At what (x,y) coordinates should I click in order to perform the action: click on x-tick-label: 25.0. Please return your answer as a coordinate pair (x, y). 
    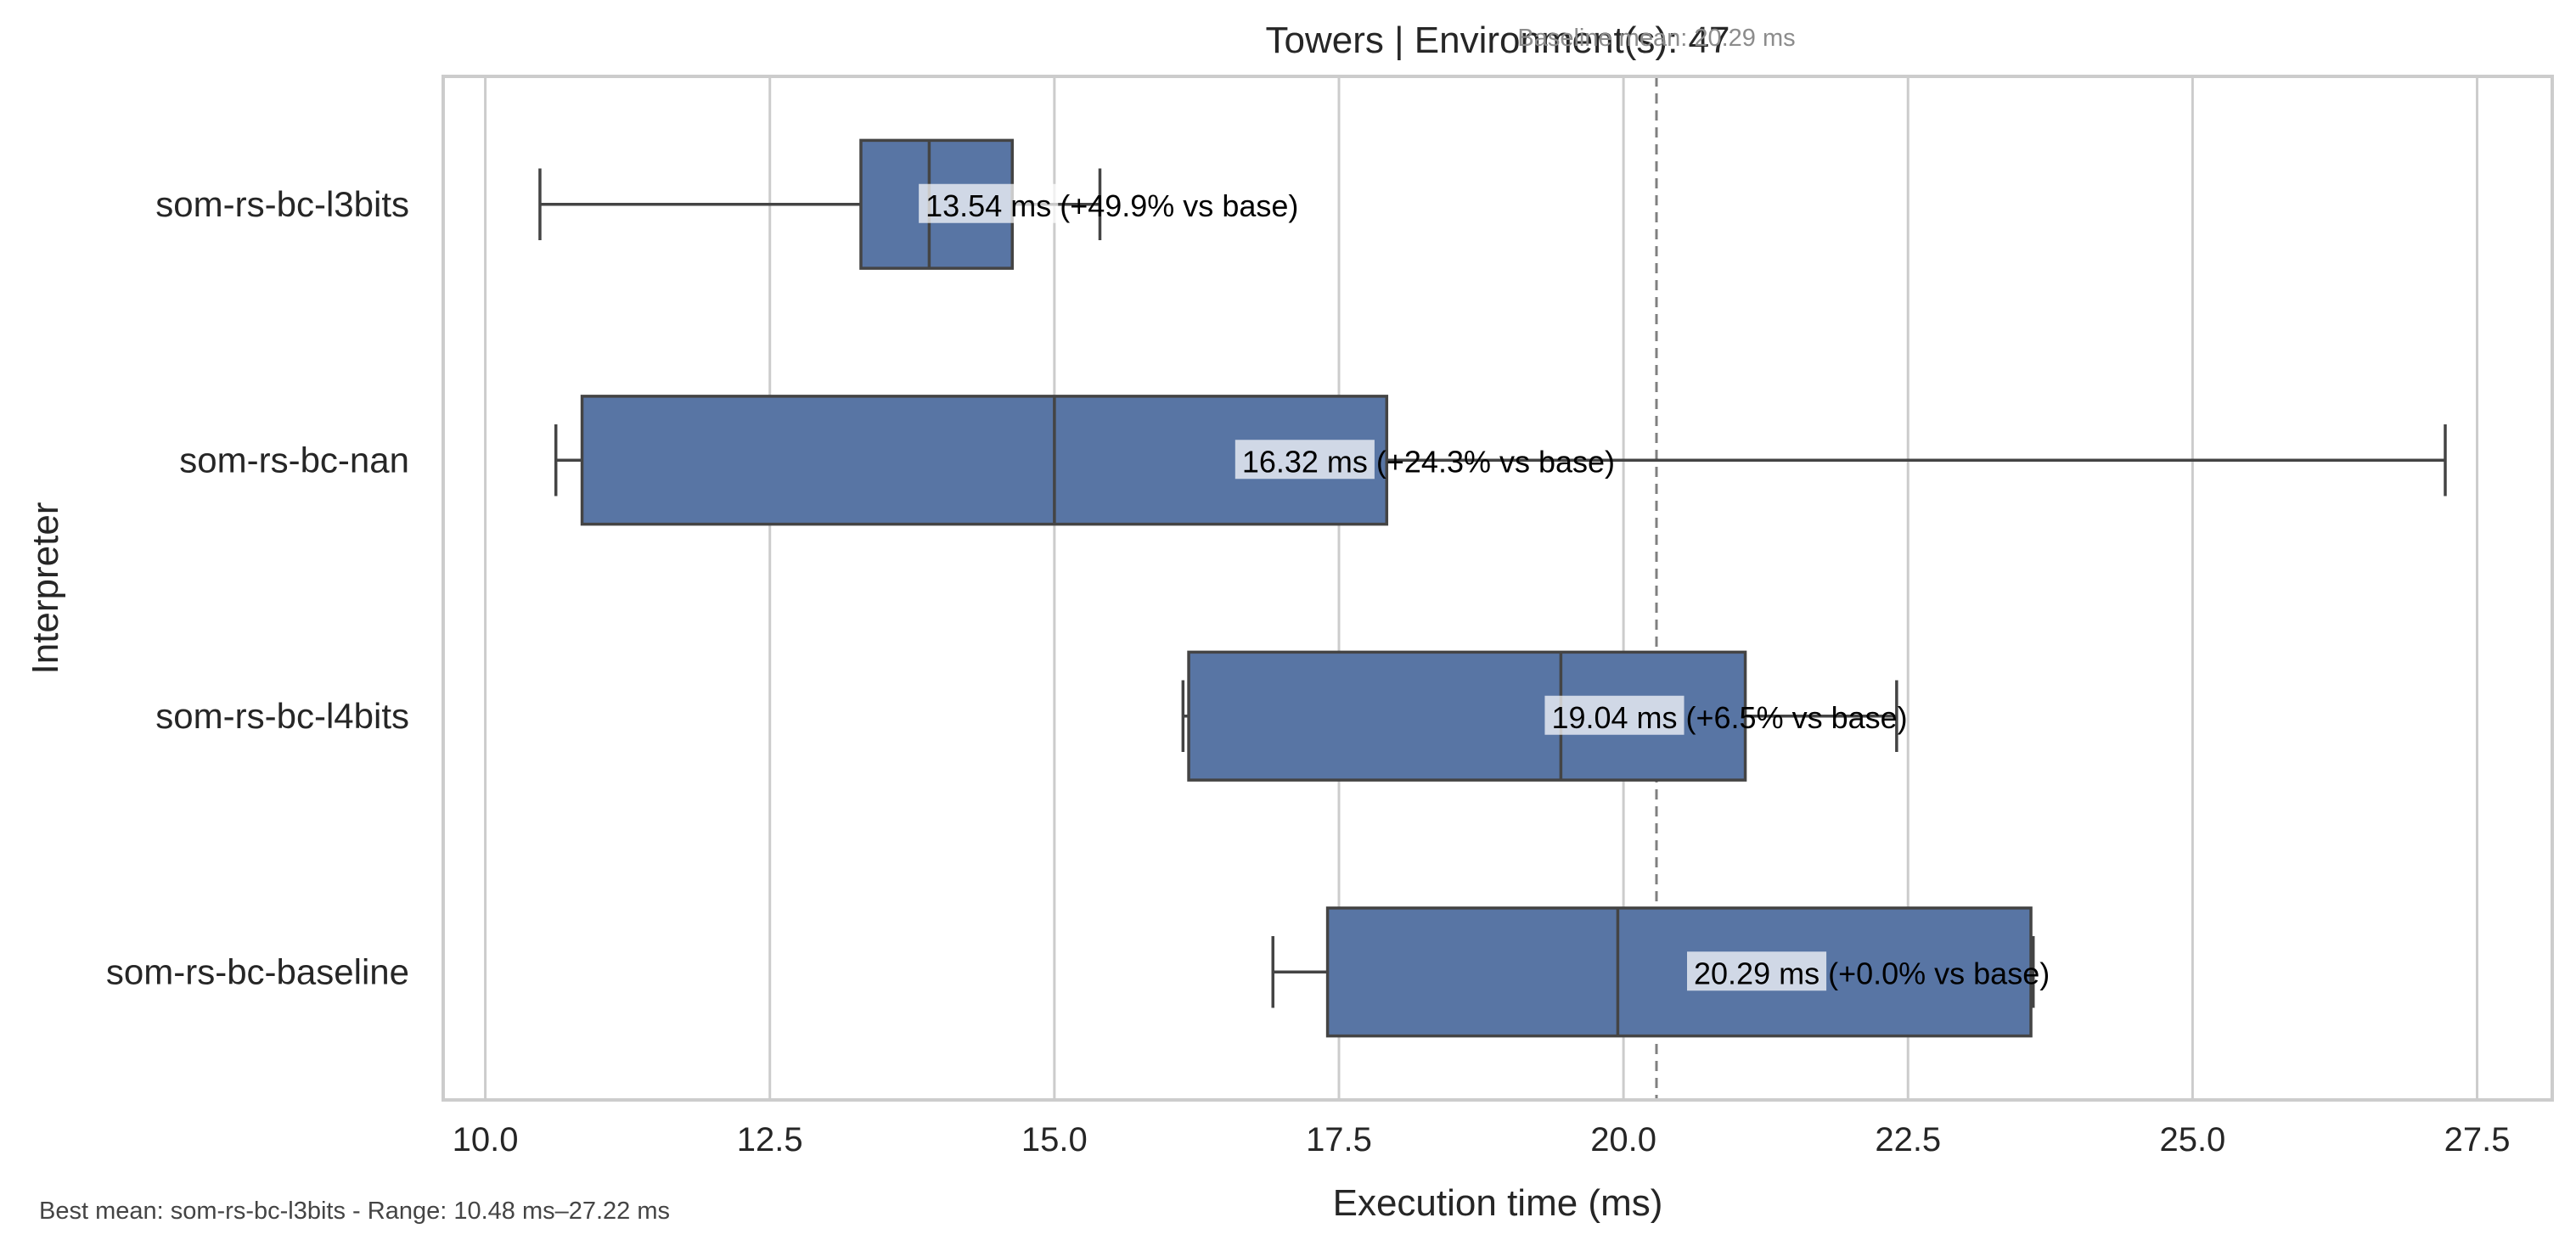
    Looking at the image, I should click on (2192, 1139).